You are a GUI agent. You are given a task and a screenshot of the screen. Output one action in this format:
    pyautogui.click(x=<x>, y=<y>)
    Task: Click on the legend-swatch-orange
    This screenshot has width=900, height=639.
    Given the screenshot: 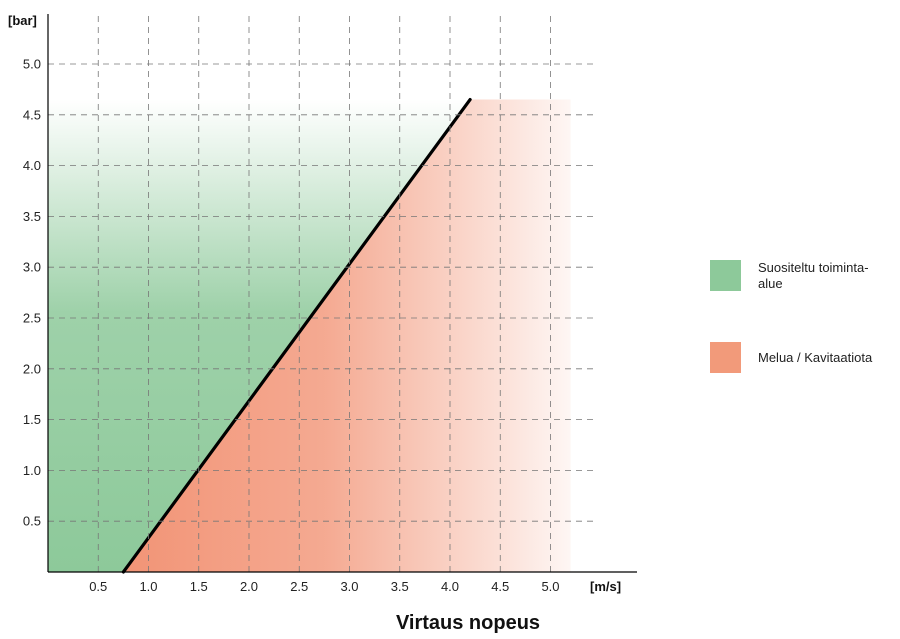 What is the action you would take?
    pyautogui.click(x=725, y=357)
    